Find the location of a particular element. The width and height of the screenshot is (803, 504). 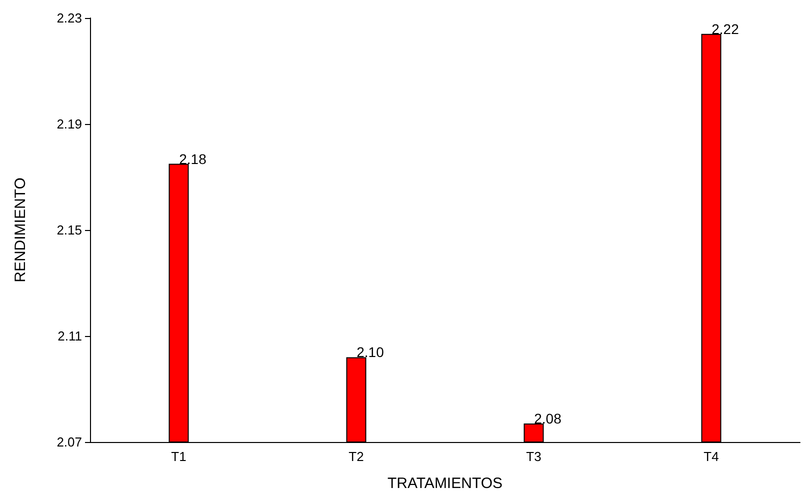

x-tick-label: T2 is located at coordinates (356, 456).